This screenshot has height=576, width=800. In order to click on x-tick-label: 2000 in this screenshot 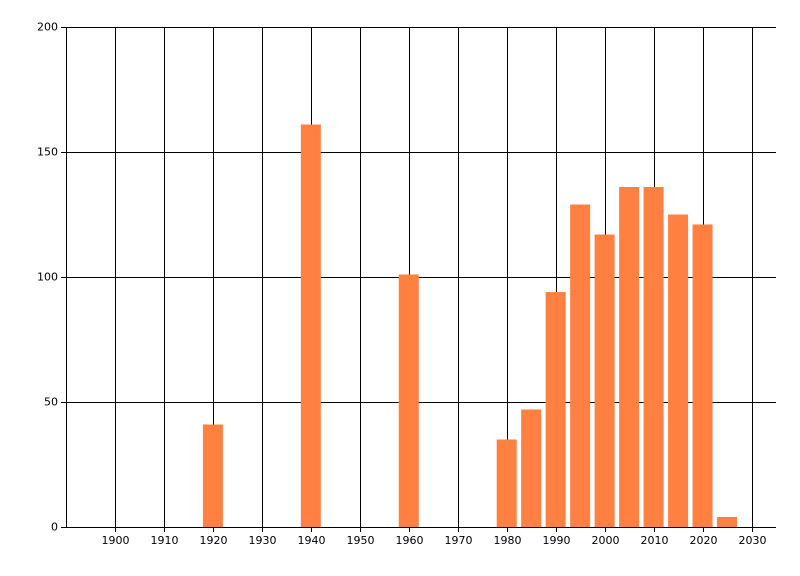, I will do `click(606, 540)`.